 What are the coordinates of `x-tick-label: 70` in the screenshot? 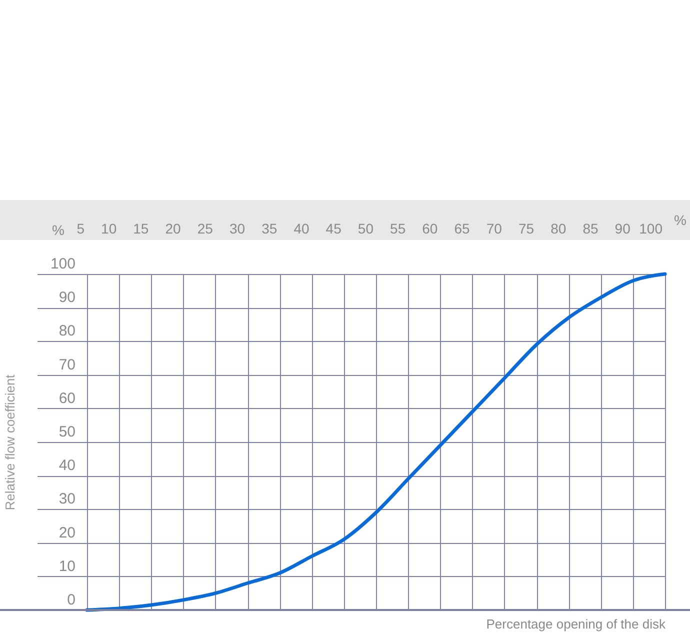 It's located at (494, 228).